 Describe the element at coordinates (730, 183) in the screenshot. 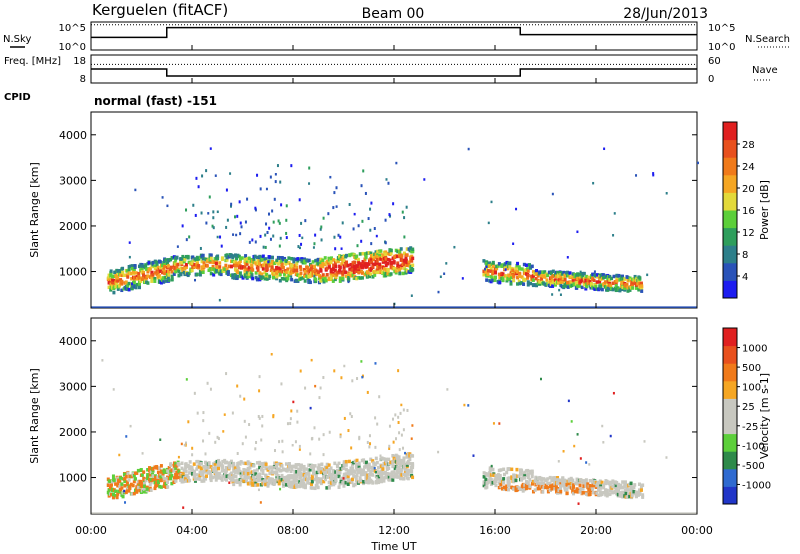

I see `colorbar-segment` at that location.